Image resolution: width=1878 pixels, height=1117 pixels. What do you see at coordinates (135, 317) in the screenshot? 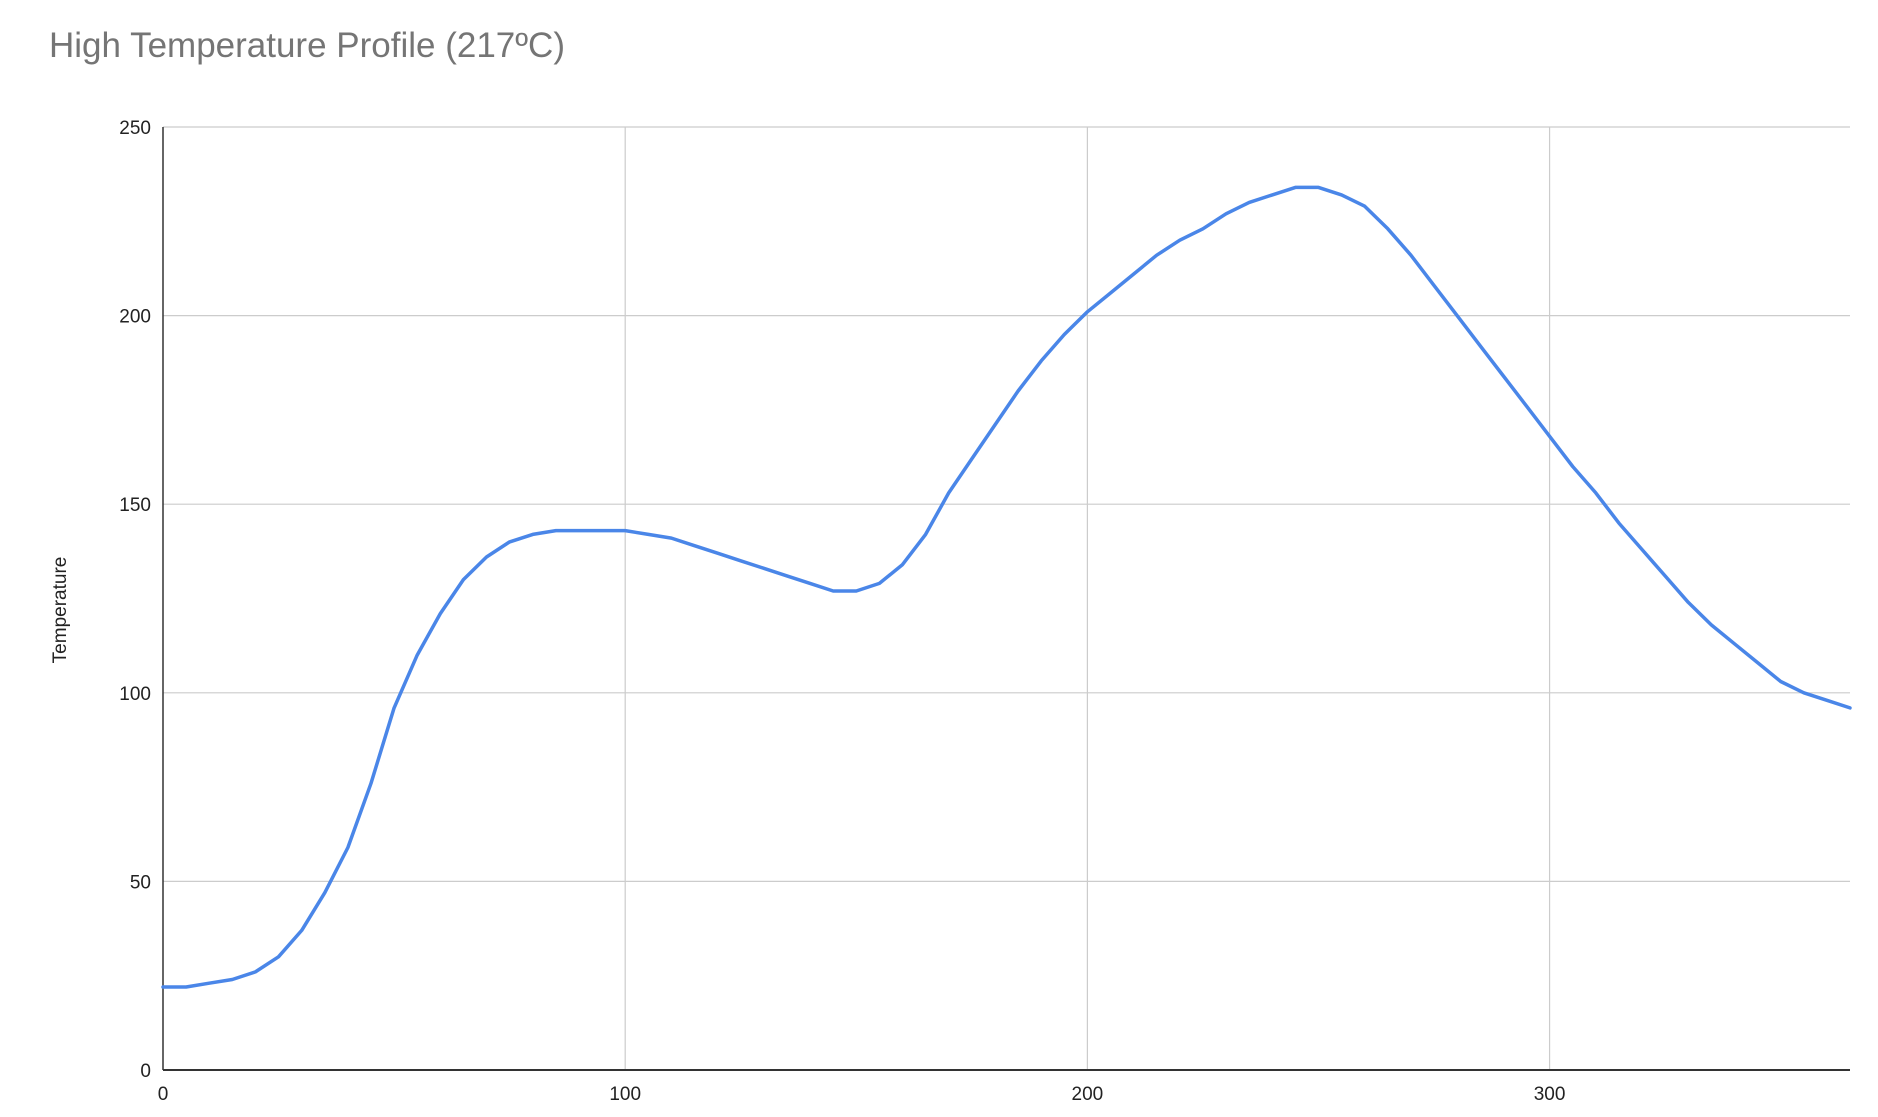
I see `y-tick-label: 200` at bounding box center [135, 317].